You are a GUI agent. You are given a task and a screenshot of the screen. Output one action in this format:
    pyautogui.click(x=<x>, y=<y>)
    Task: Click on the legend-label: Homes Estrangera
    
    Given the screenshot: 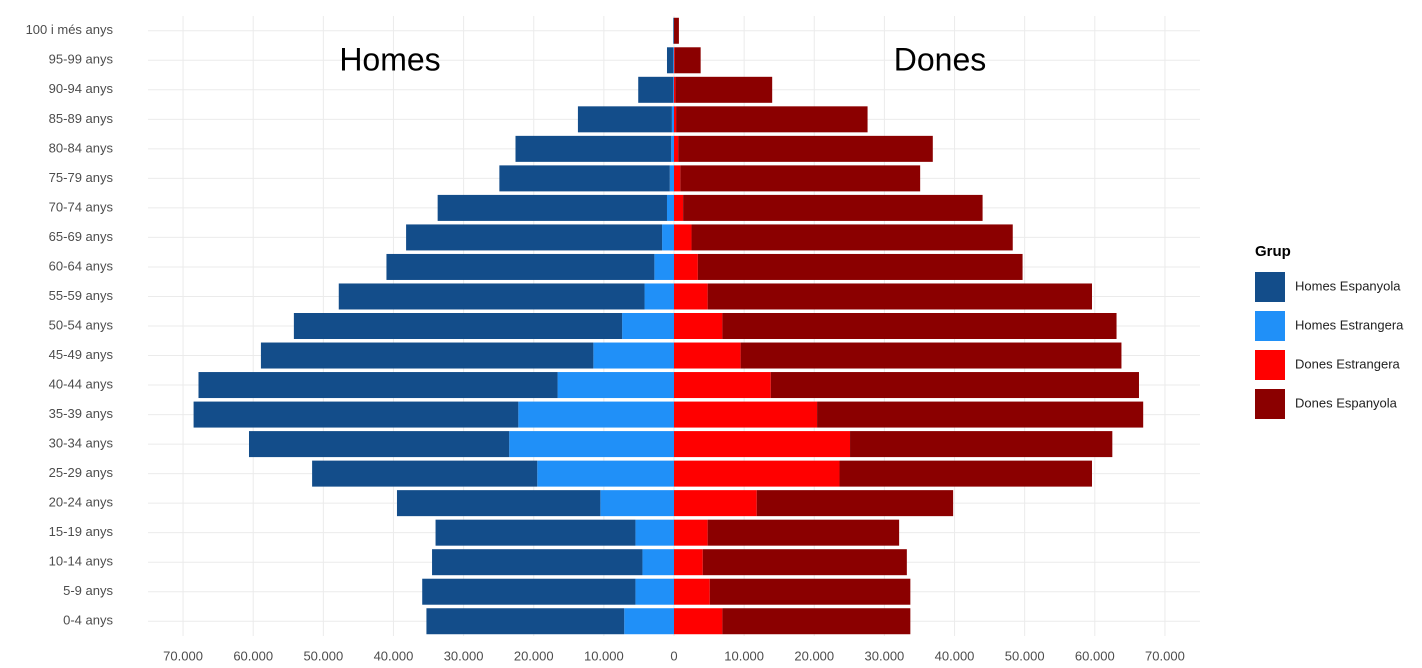 What is the action you would take?
    pyautogui.click(x=1349, y=324)
    